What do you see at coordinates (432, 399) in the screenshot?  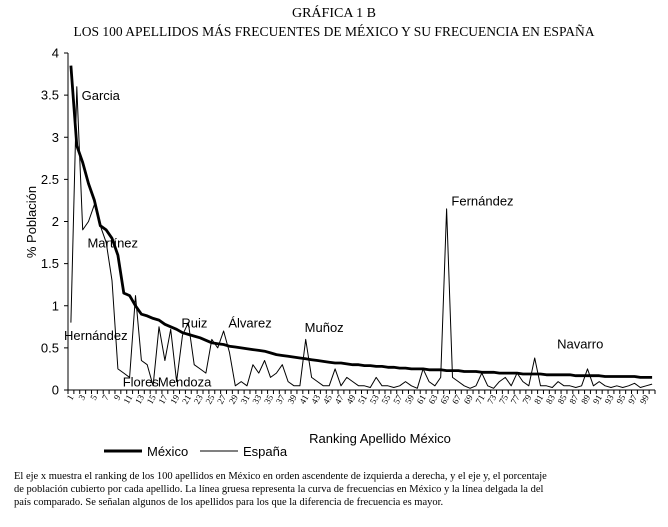 I see `x-tick-label: 63` at bounding box center [432, 399].